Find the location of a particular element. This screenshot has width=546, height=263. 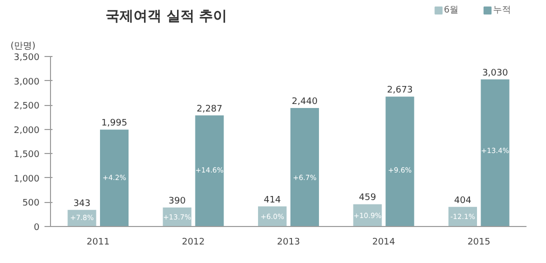

data-label: 3,030 is located at coordinates (495, 73).